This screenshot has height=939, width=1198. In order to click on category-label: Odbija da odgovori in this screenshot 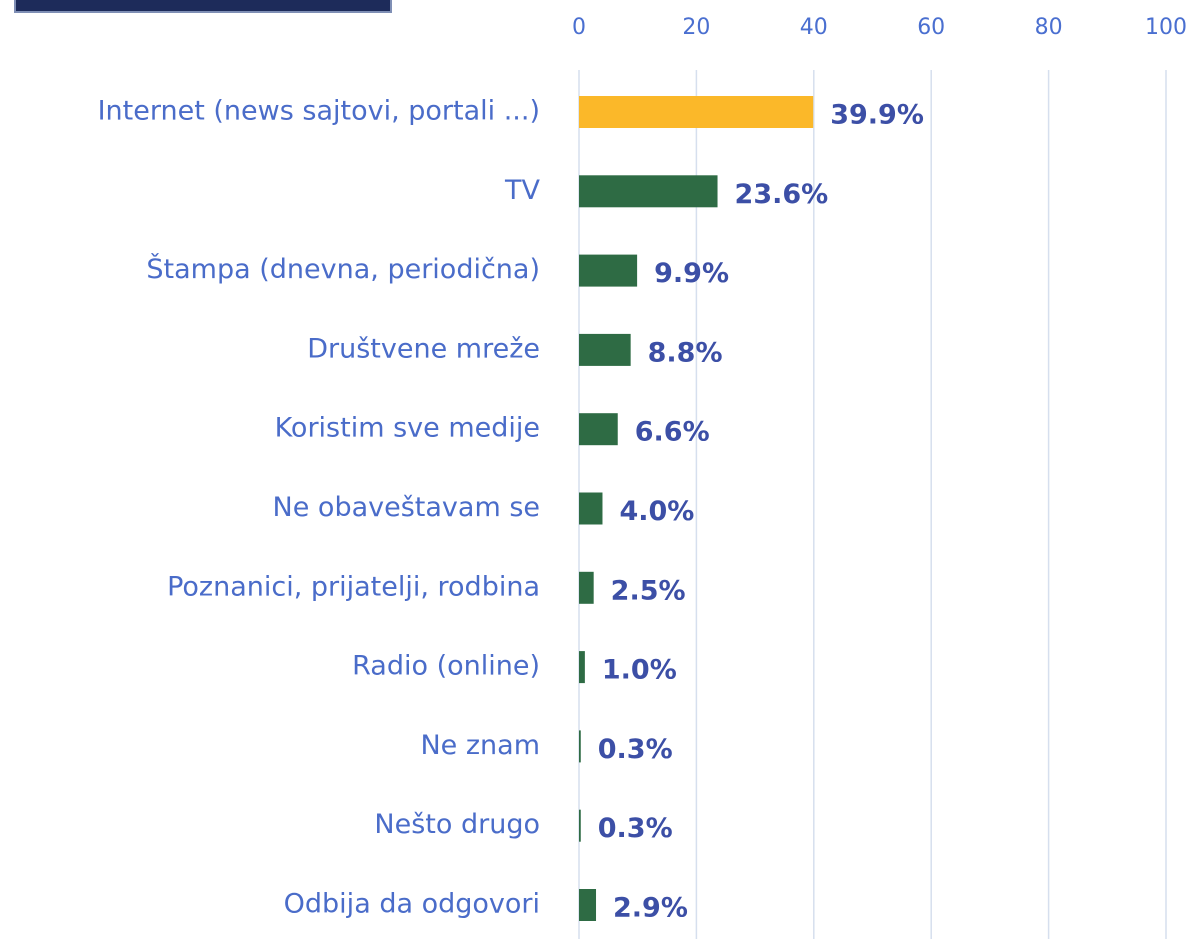, I will do `click(412, 904)`.